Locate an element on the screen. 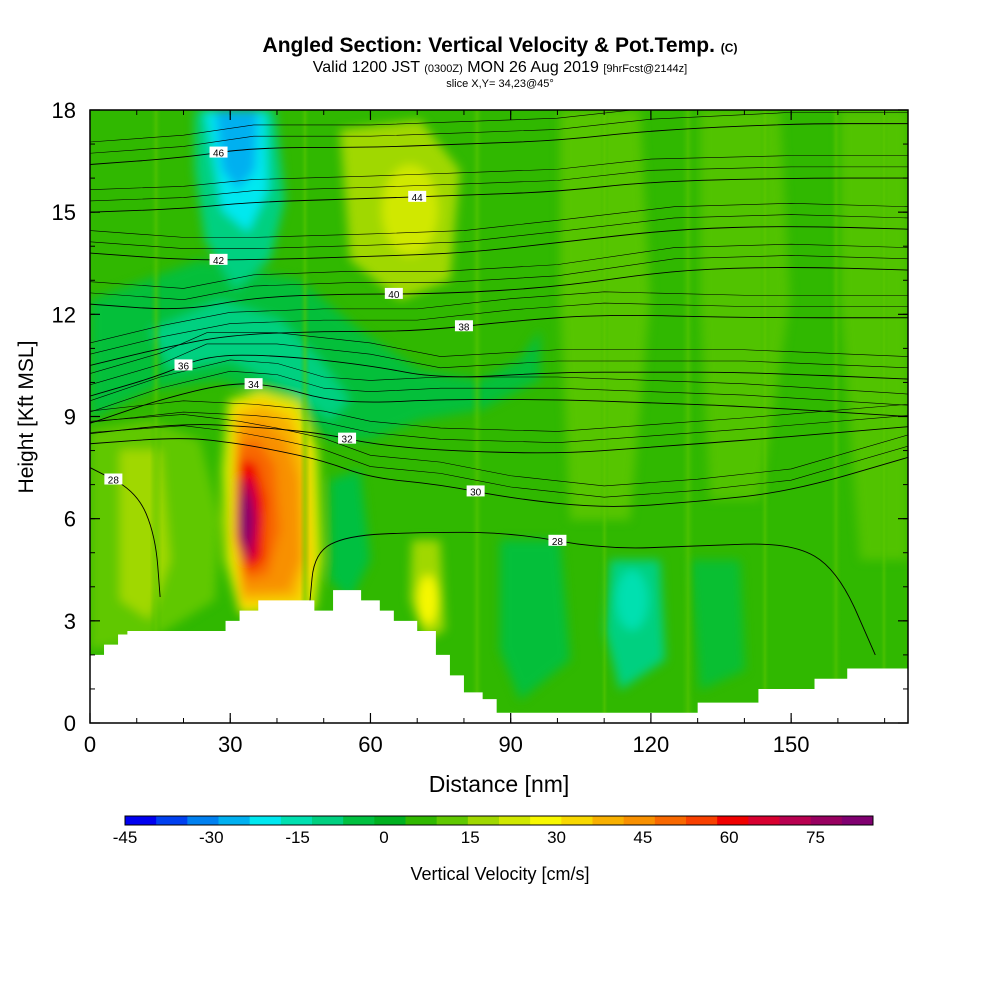  y-tick-label: 12 is located at coordinates (64, 314).